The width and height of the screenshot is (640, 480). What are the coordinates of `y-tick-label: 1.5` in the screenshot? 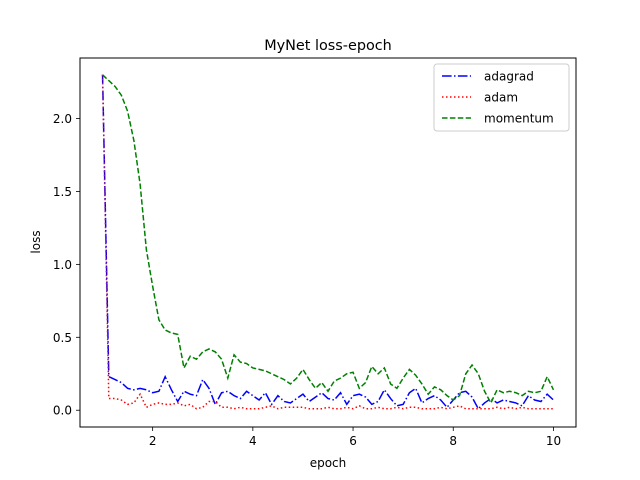 It's located at (62, 192).